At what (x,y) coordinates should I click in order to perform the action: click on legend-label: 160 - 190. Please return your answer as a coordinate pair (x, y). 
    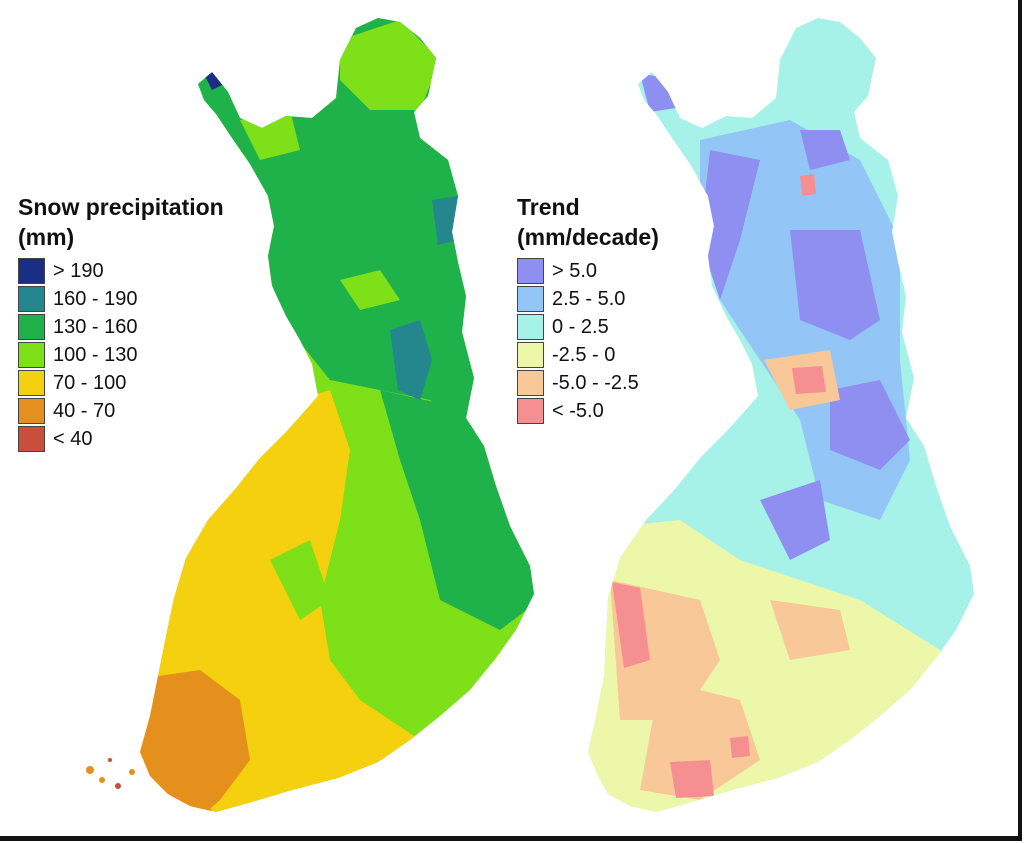
    Looking at the image, I should click on (95, 298).